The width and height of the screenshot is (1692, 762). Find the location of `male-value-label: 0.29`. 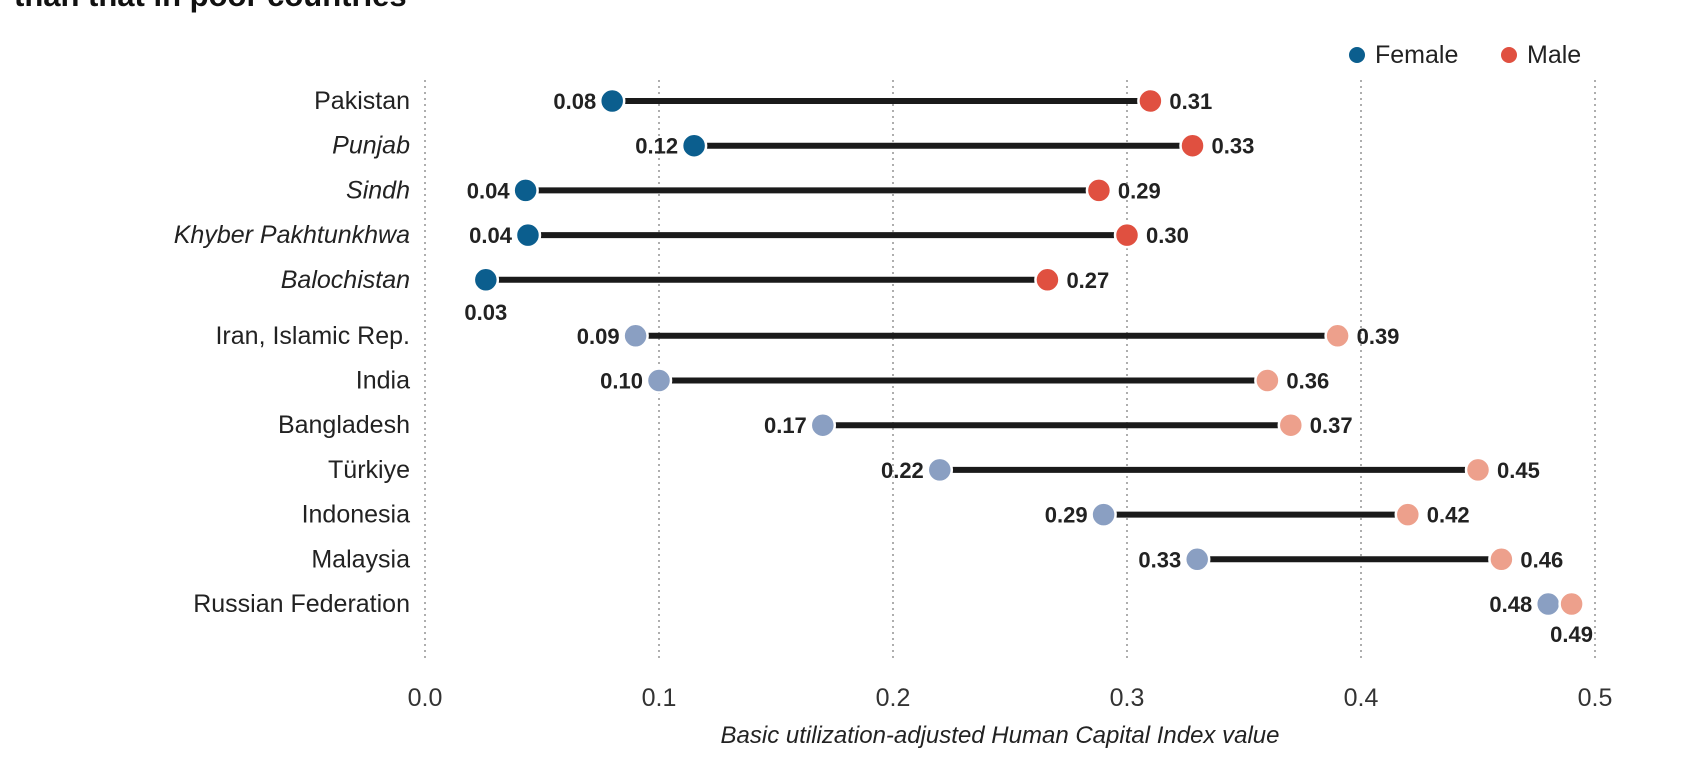

male-value-label: 0.29 is located at coordinates (1139, 190).